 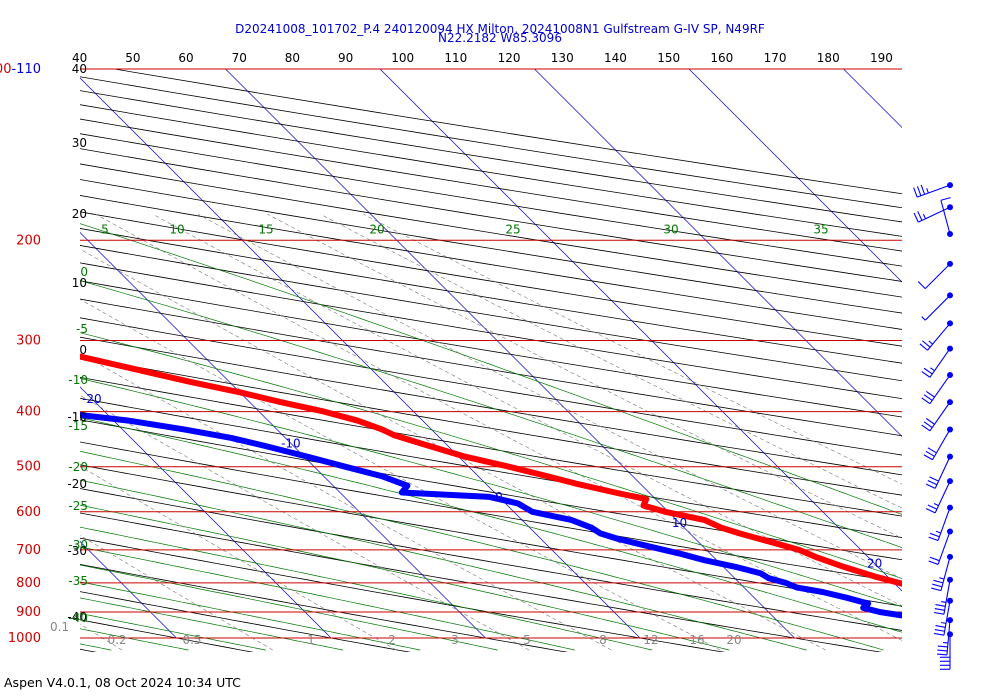 I want to click on isotherm-label: -10, so click(x=291, y=443).